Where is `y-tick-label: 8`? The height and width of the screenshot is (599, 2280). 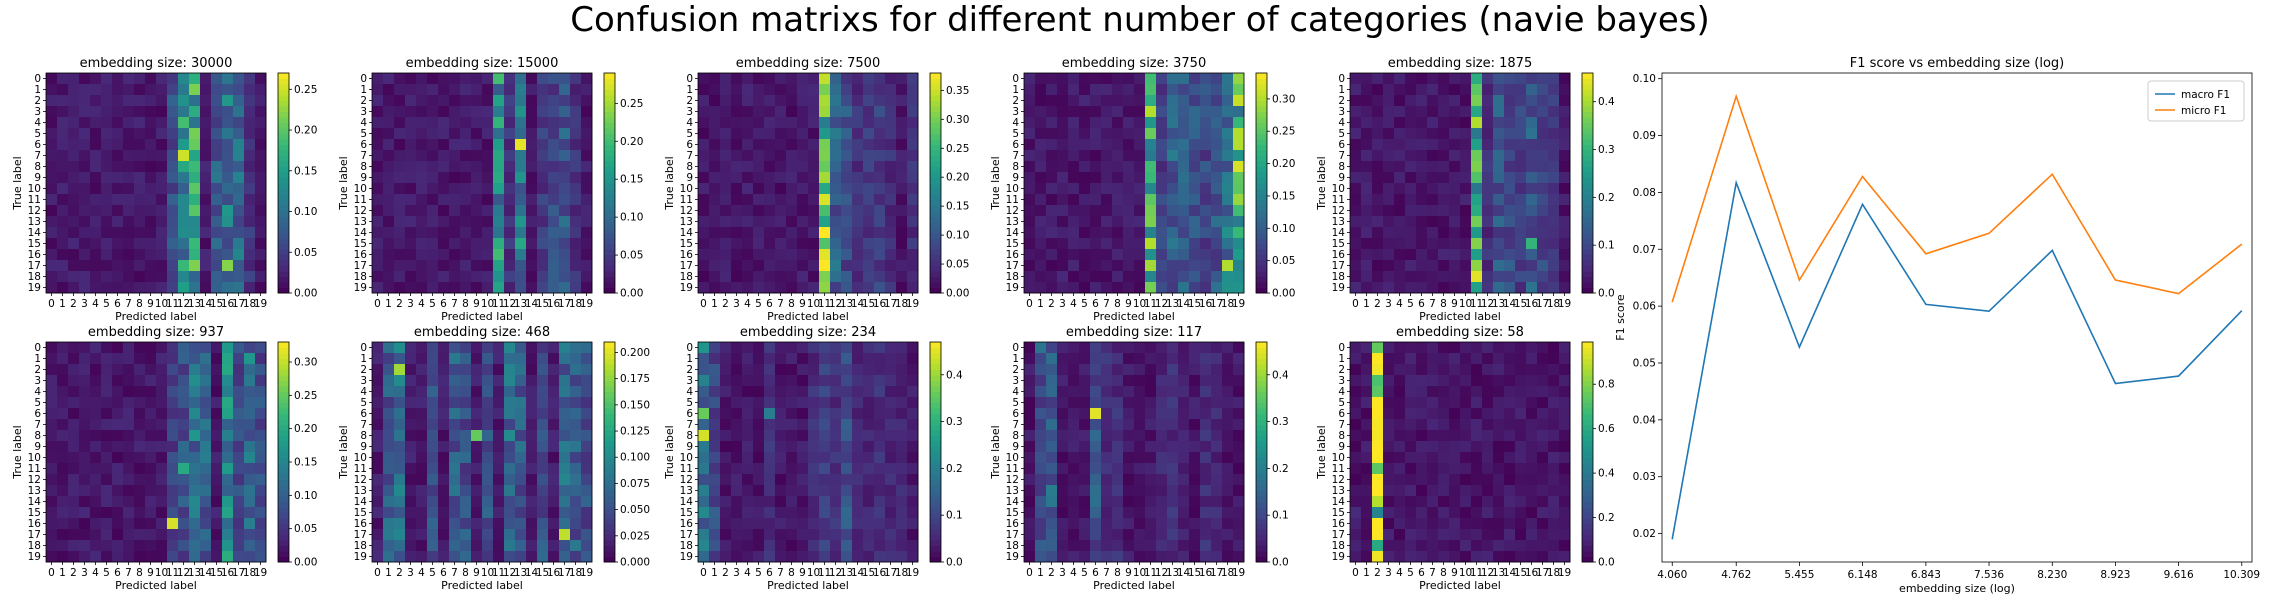
y-tick-label: 8 is located at coordinates (363, 436).